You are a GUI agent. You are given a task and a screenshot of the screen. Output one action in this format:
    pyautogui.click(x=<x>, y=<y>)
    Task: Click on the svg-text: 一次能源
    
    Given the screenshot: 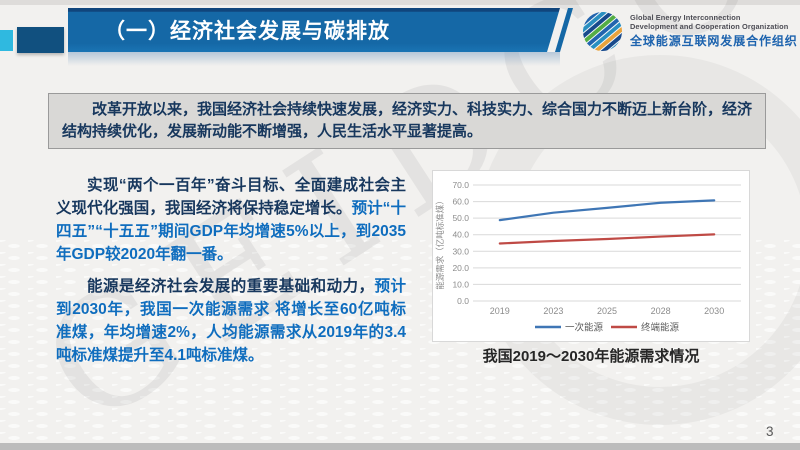 What is the action you would take?
    pyautogui.click(x=584, y=328)
    